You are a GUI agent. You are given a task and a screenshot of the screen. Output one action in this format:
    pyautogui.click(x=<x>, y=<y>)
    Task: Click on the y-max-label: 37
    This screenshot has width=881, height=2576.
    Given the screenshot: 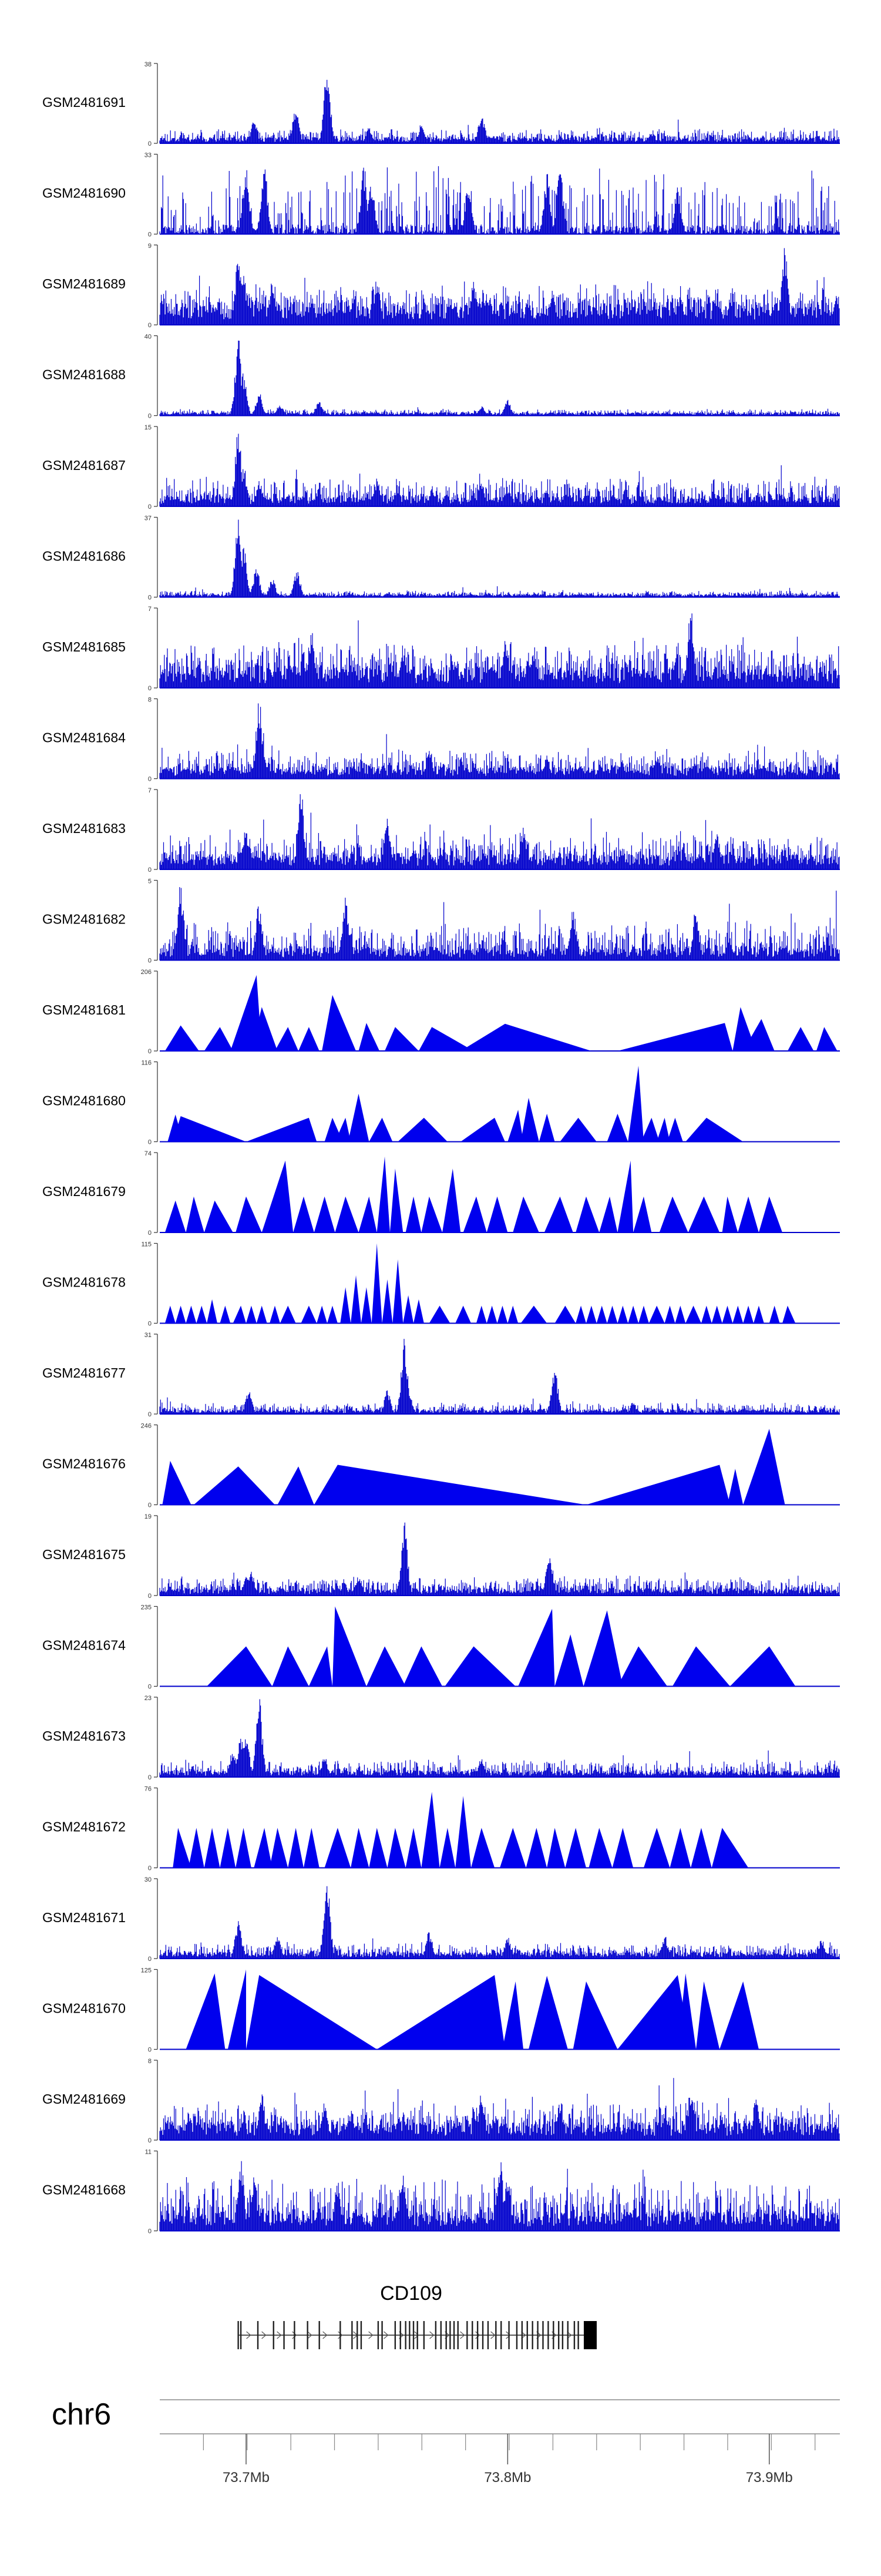 What is the action you would take?
    pyautogui.click(x=148, y=518)
    